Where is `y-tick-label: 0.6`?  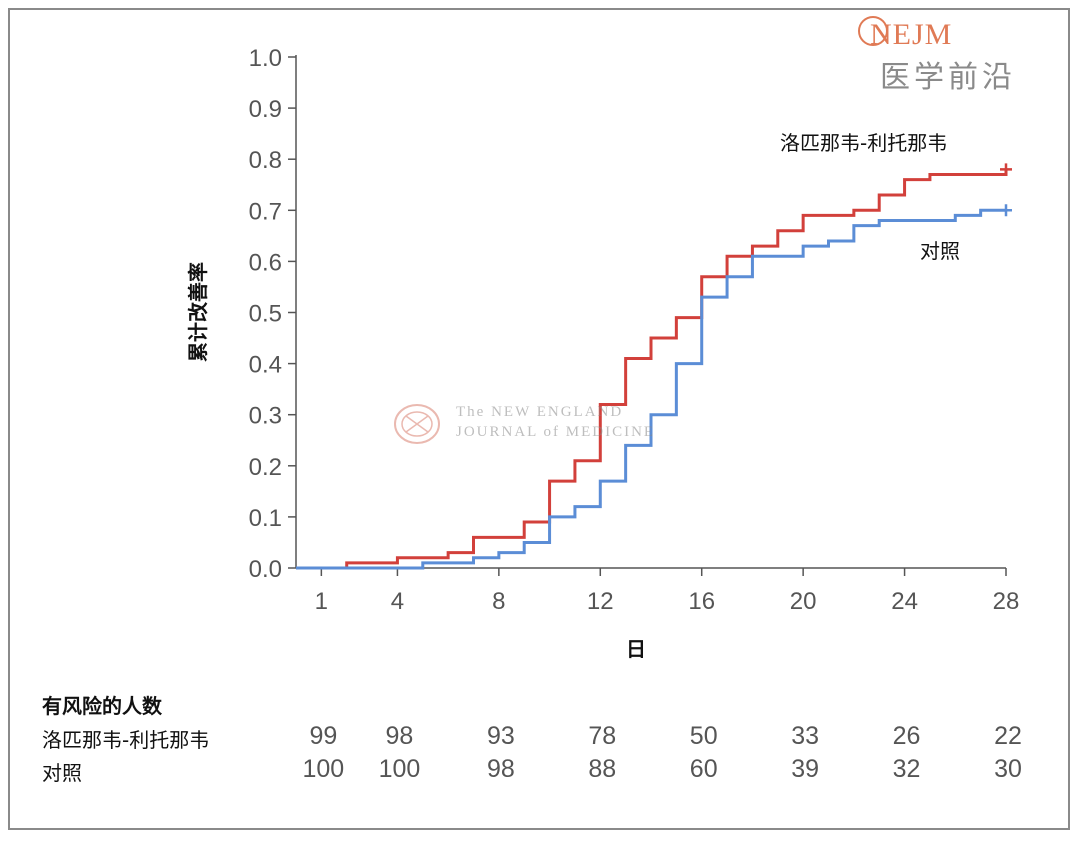 y-tick-label: 0.6 is located at coordinates (265, 262).